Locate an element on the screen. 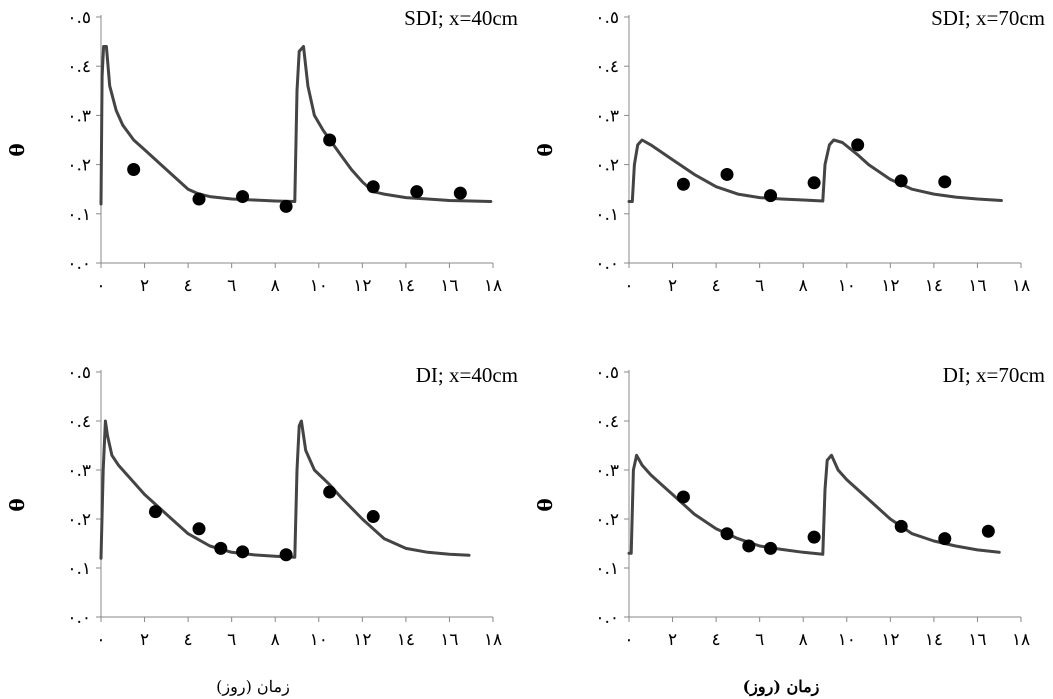 This screenshot has width=1053, height=699. panel-title: SDI; x=40cm is located at coordinates (461, 18).